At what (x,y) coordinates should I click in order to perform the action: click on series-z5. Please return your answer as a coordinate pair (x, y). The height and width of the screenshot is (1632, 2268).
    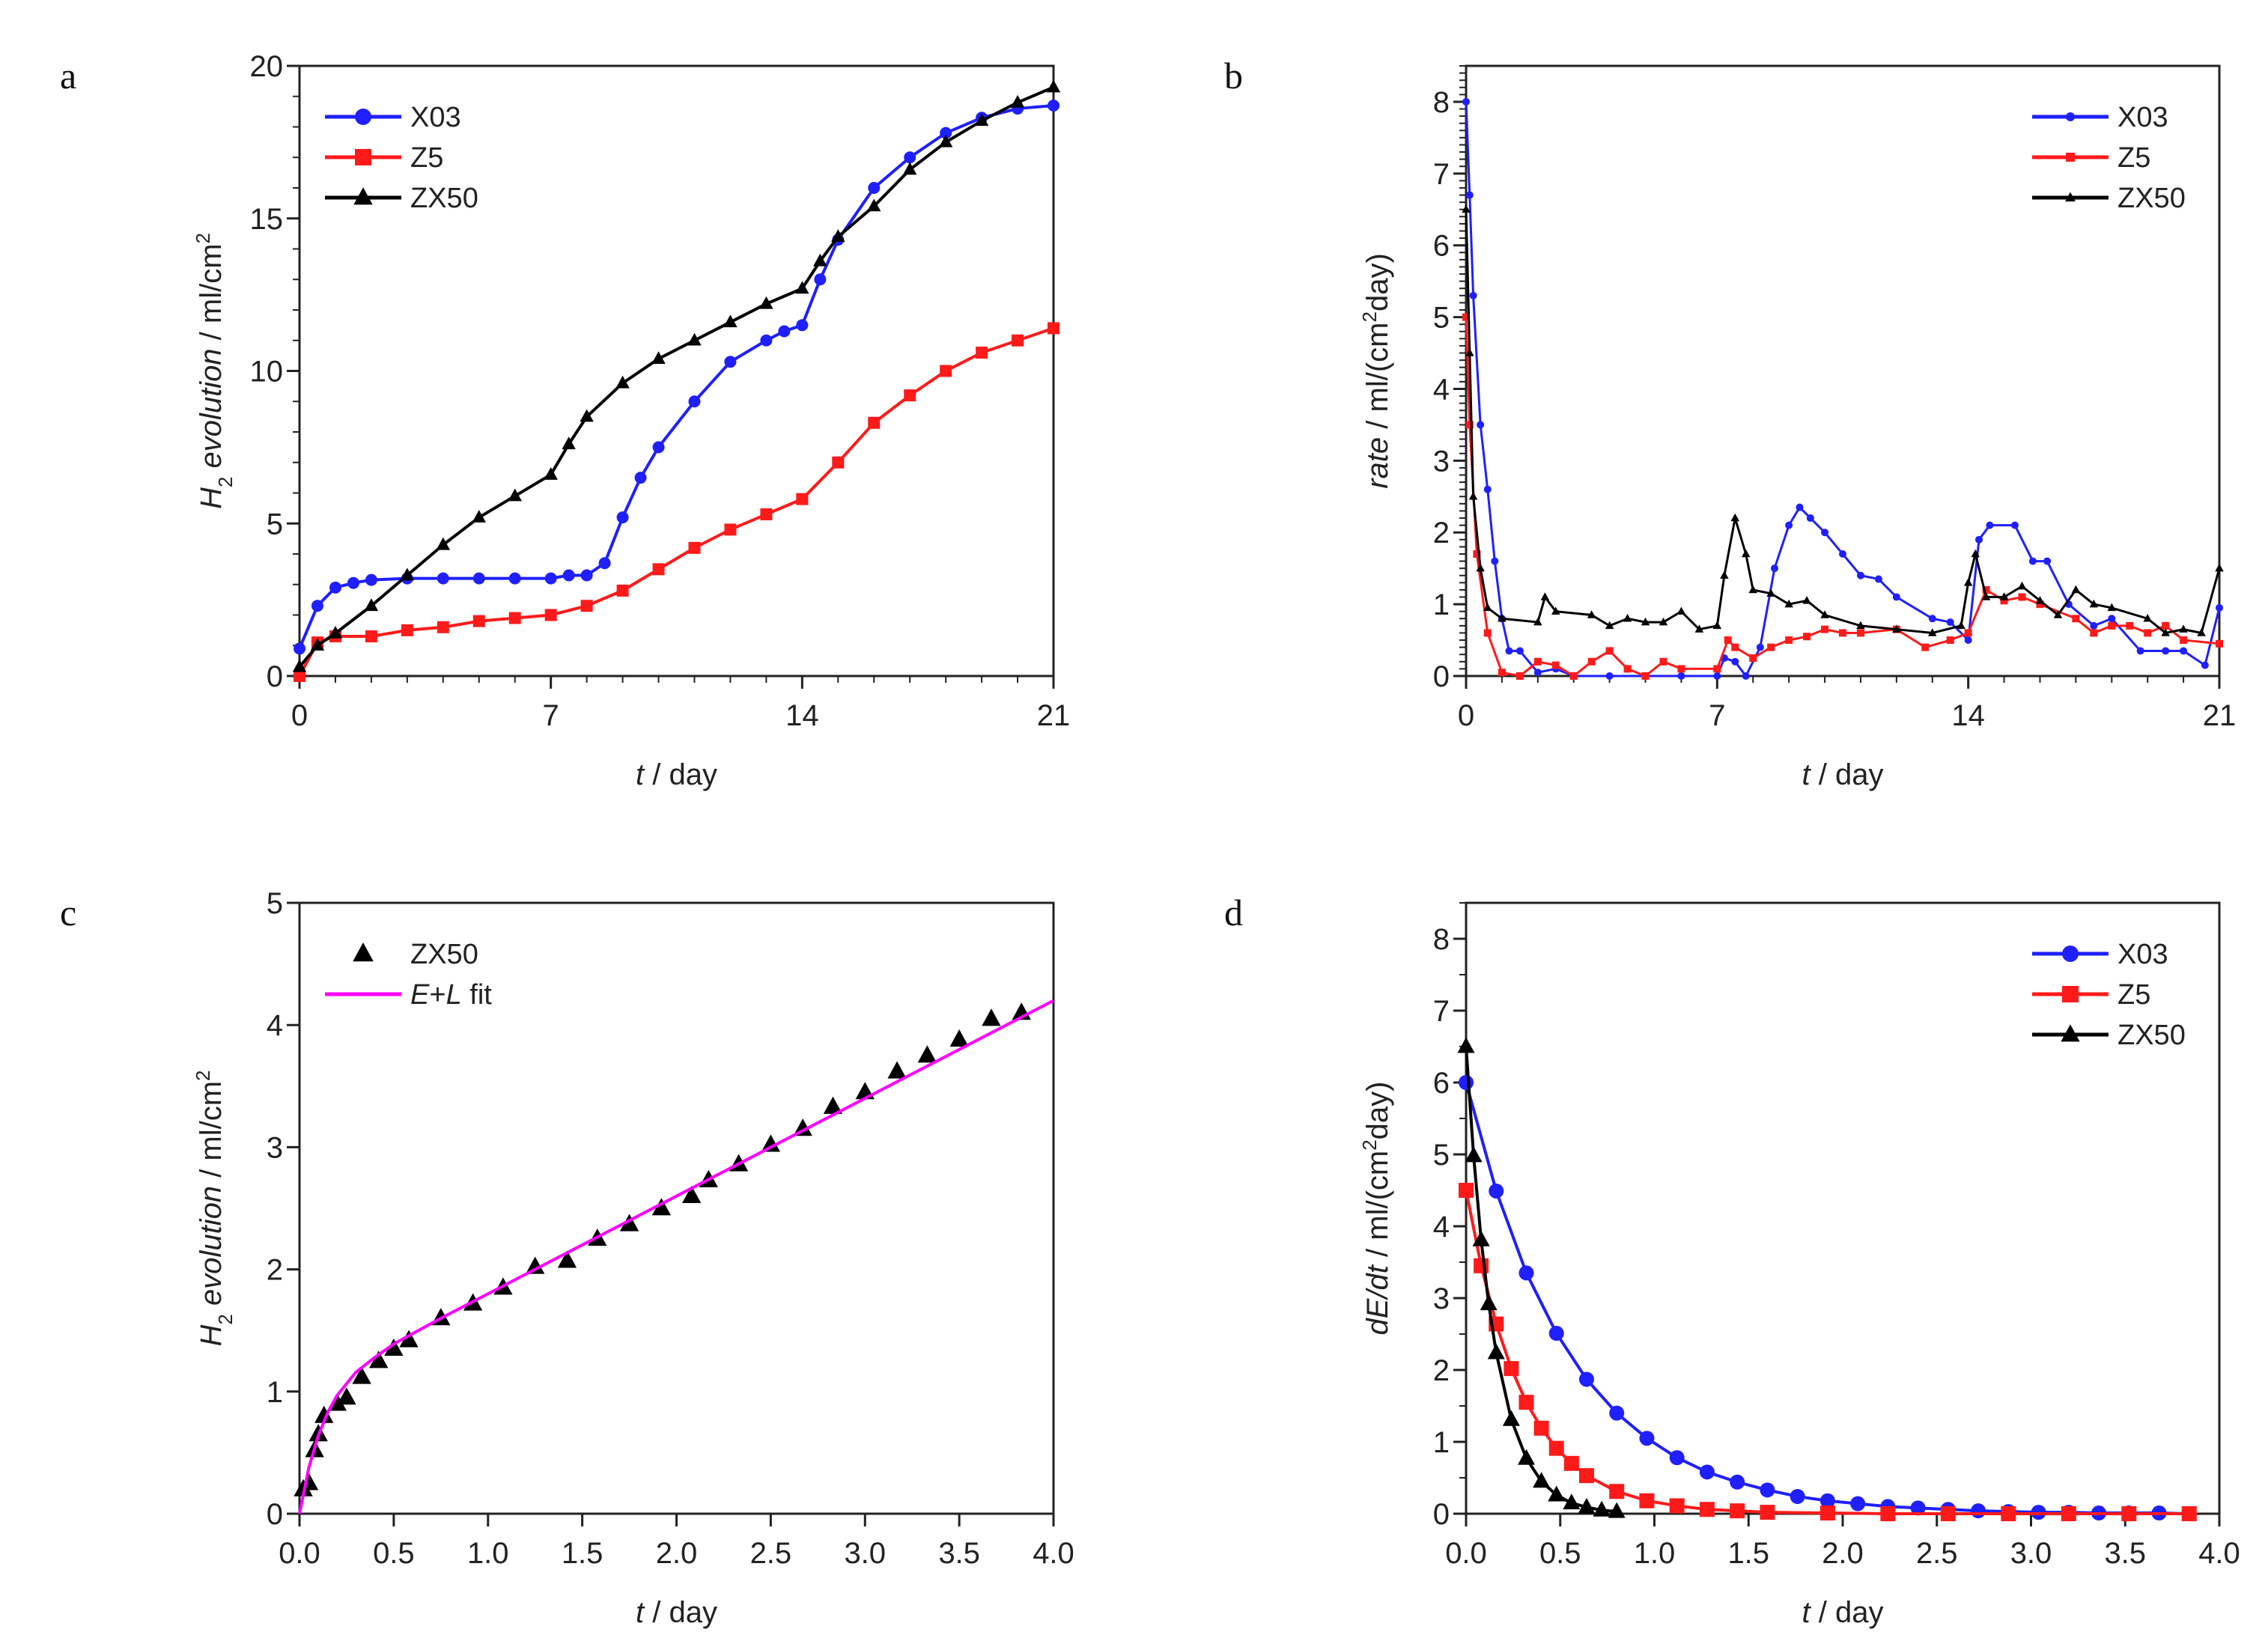
    Looking at the image, I should click on (1843, 496).